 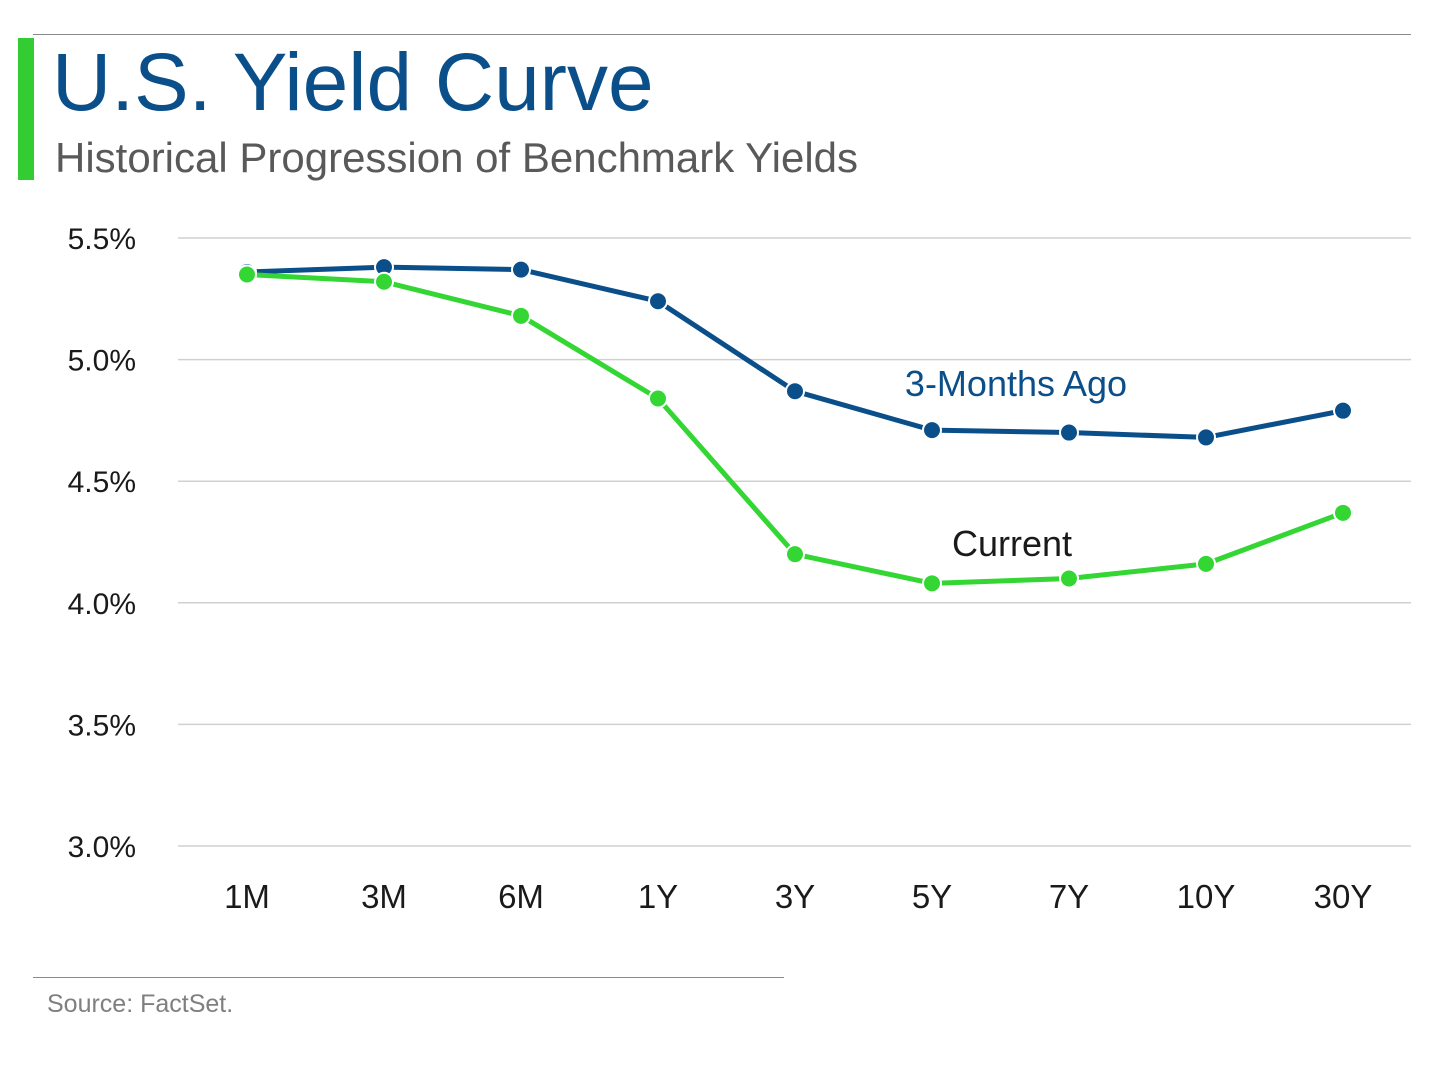 I want to click on source-note: Source: FactSet., so click(x=140, y=1004).